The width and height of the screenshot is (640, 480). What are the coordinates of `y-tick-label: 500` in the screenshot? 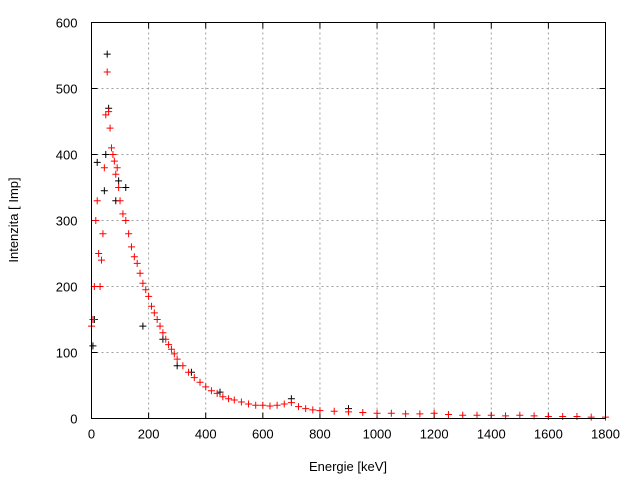 It's located at (67, 89).